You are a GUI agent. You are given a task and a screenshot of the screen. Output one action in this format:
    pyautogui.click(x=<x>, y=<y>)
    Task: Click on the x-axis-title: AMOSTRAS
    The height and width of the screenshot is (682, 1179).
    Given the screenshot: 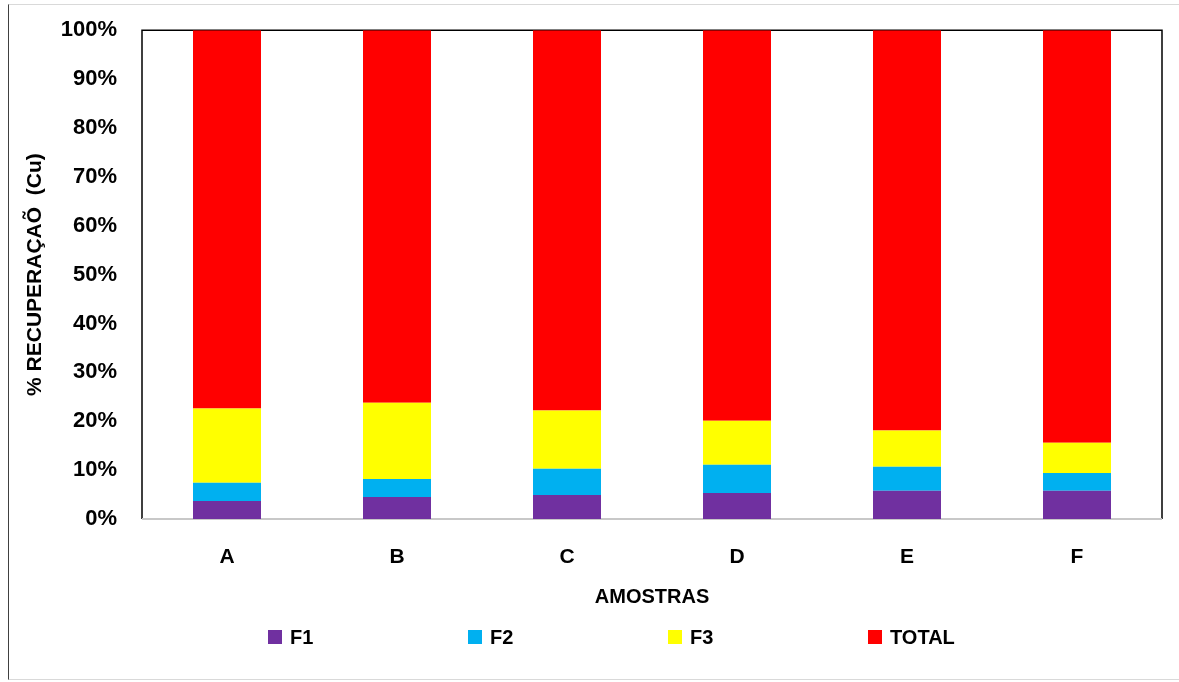 What is the action you would take?
    pyautogui.click(x=652, y=595)
    